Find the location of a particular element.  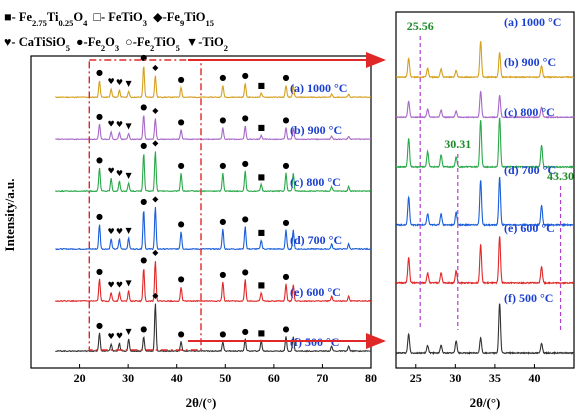

main-x-axis: 20 30 40 50 60 70 80 is located at coordinates (225, 374).